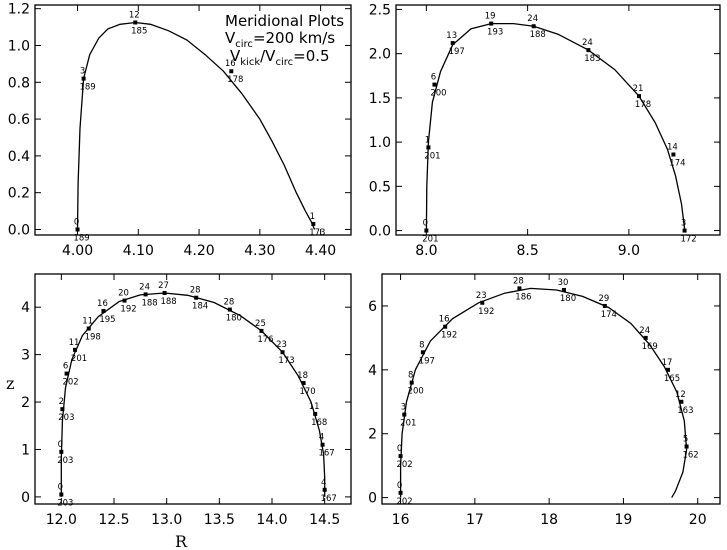 The image size is (727, 550). Describe the element at coordinates (380, 143) in the screenshot. I see `y-tick-label: 1.0` at that location.